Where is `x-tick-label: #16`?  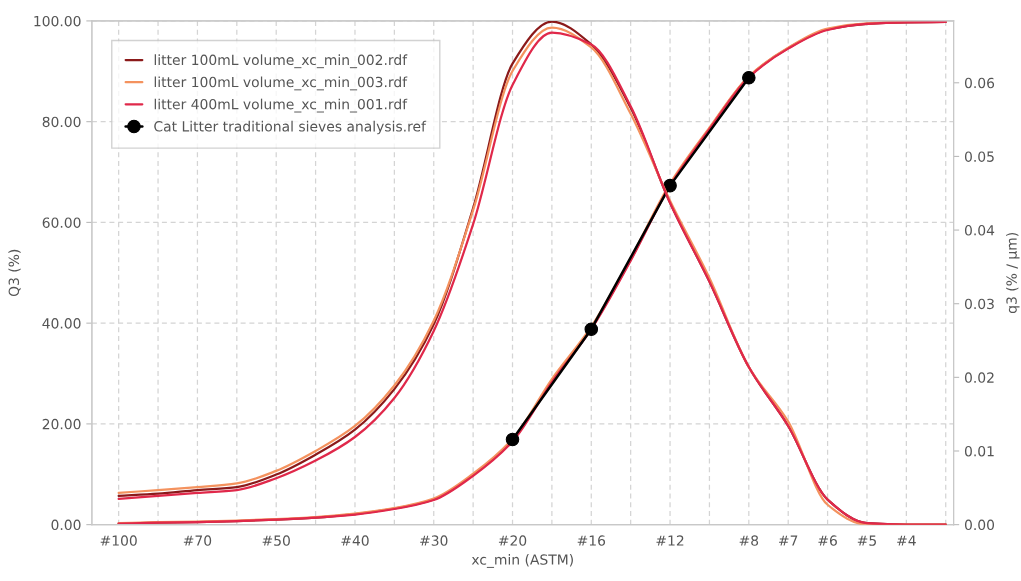
x-tick-label: #16 is located at coordinates (591, 540).